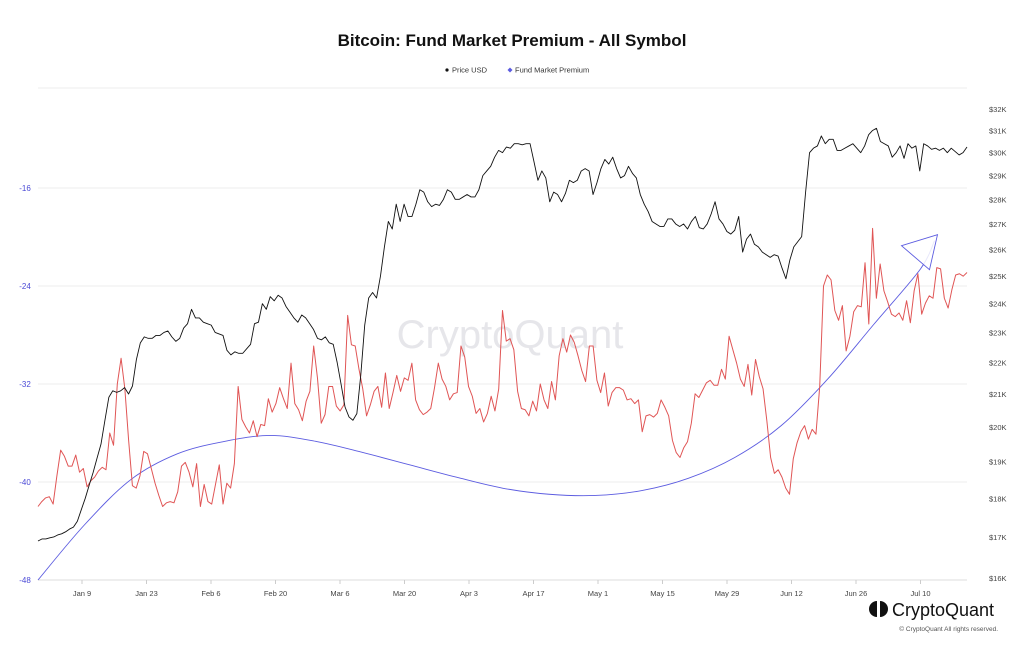 The image size is (1024, 645). I want to click on left-tick-label: -16, so click(25, 188).